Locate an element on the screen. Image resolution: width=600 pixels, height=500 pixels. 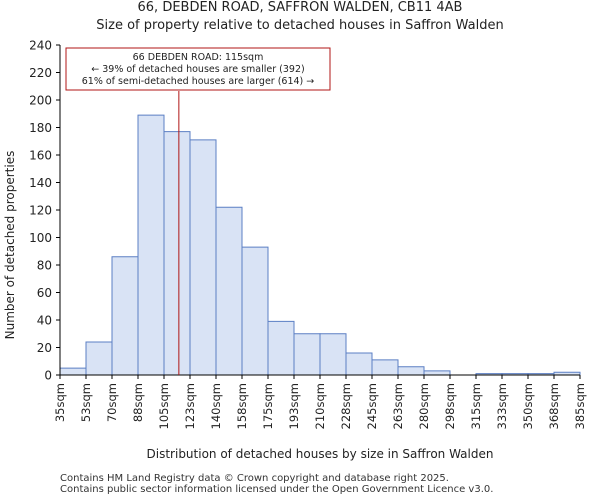
x-tick-label: 385sqm is located at coordinates (580, 406).